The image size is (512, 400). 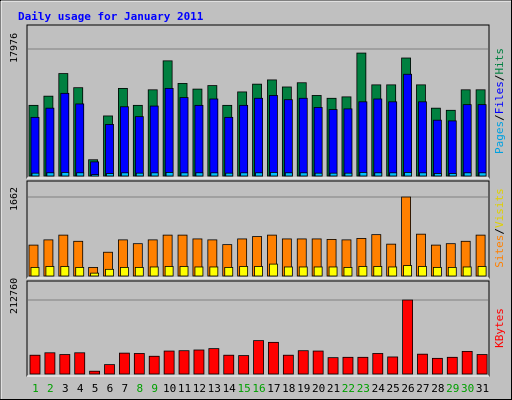 I want to click on x-tick-label-day-6: 6, so click(x=110, y=388).